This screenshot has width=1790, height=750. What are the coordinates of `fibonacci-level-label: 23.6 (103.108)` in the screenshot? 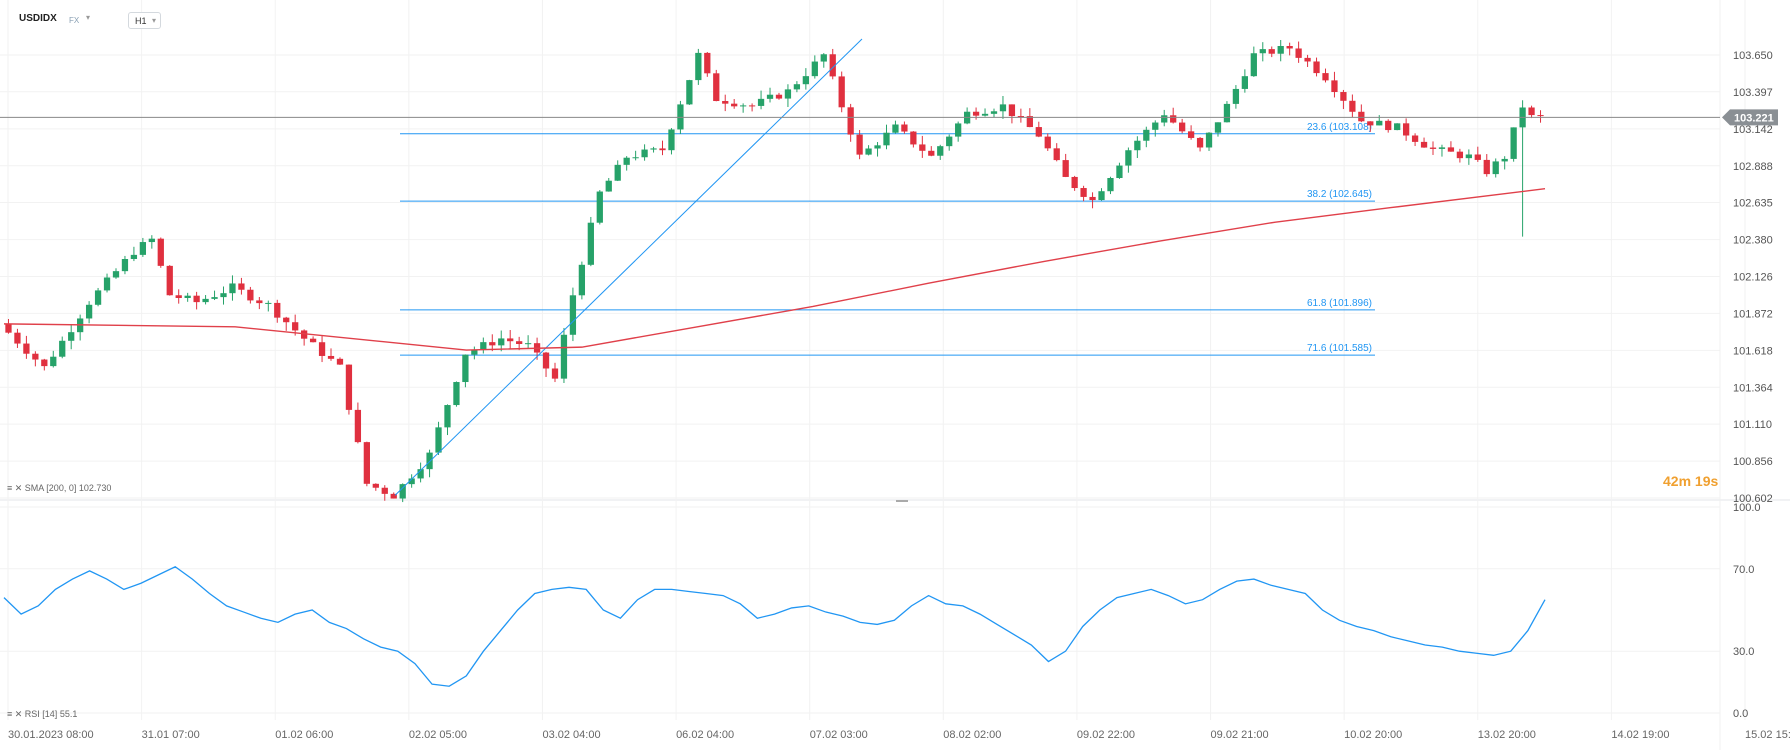 It's located at (1339, 127).